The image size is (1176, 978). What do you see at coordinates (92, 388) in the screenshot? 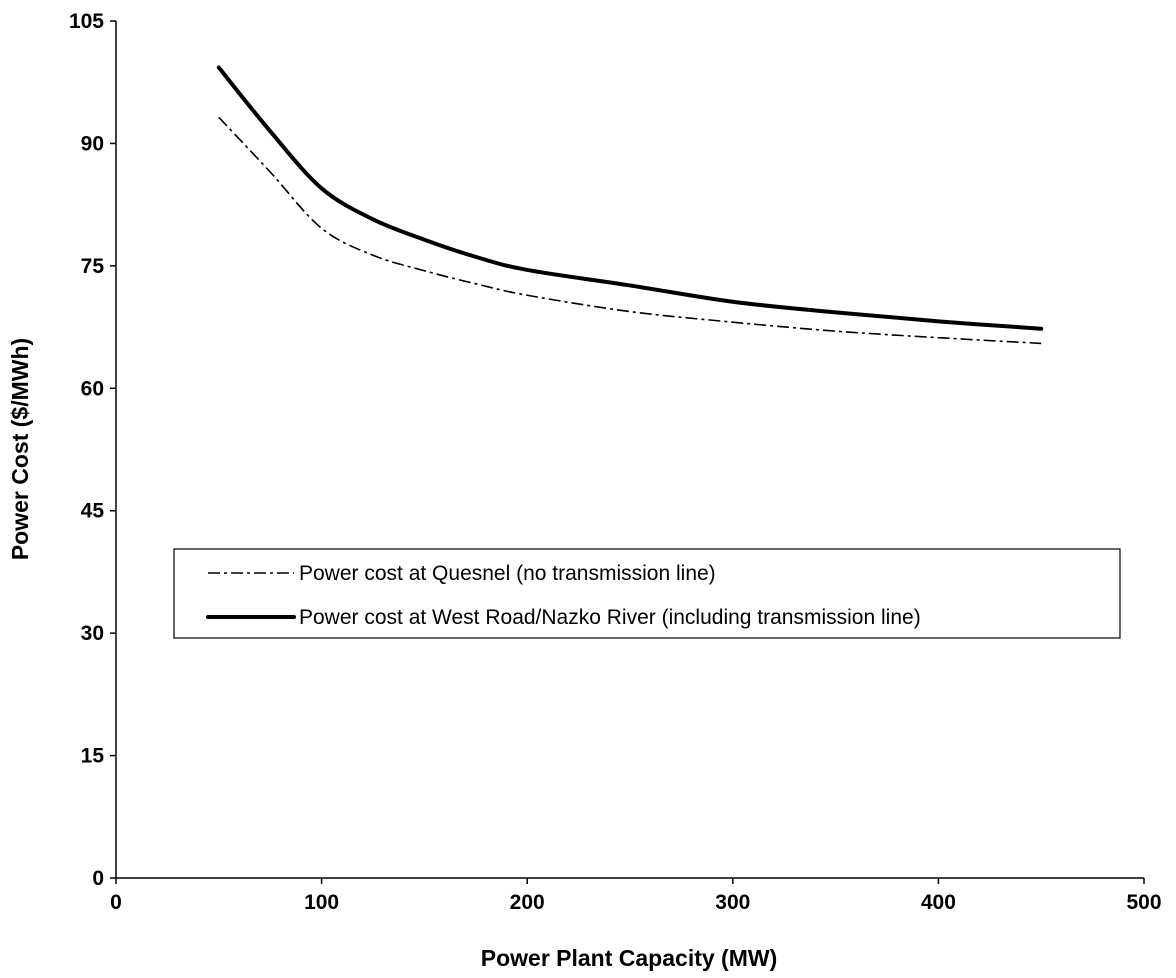
I see `y-tick-label: 60` at bounding box center [92, 388].